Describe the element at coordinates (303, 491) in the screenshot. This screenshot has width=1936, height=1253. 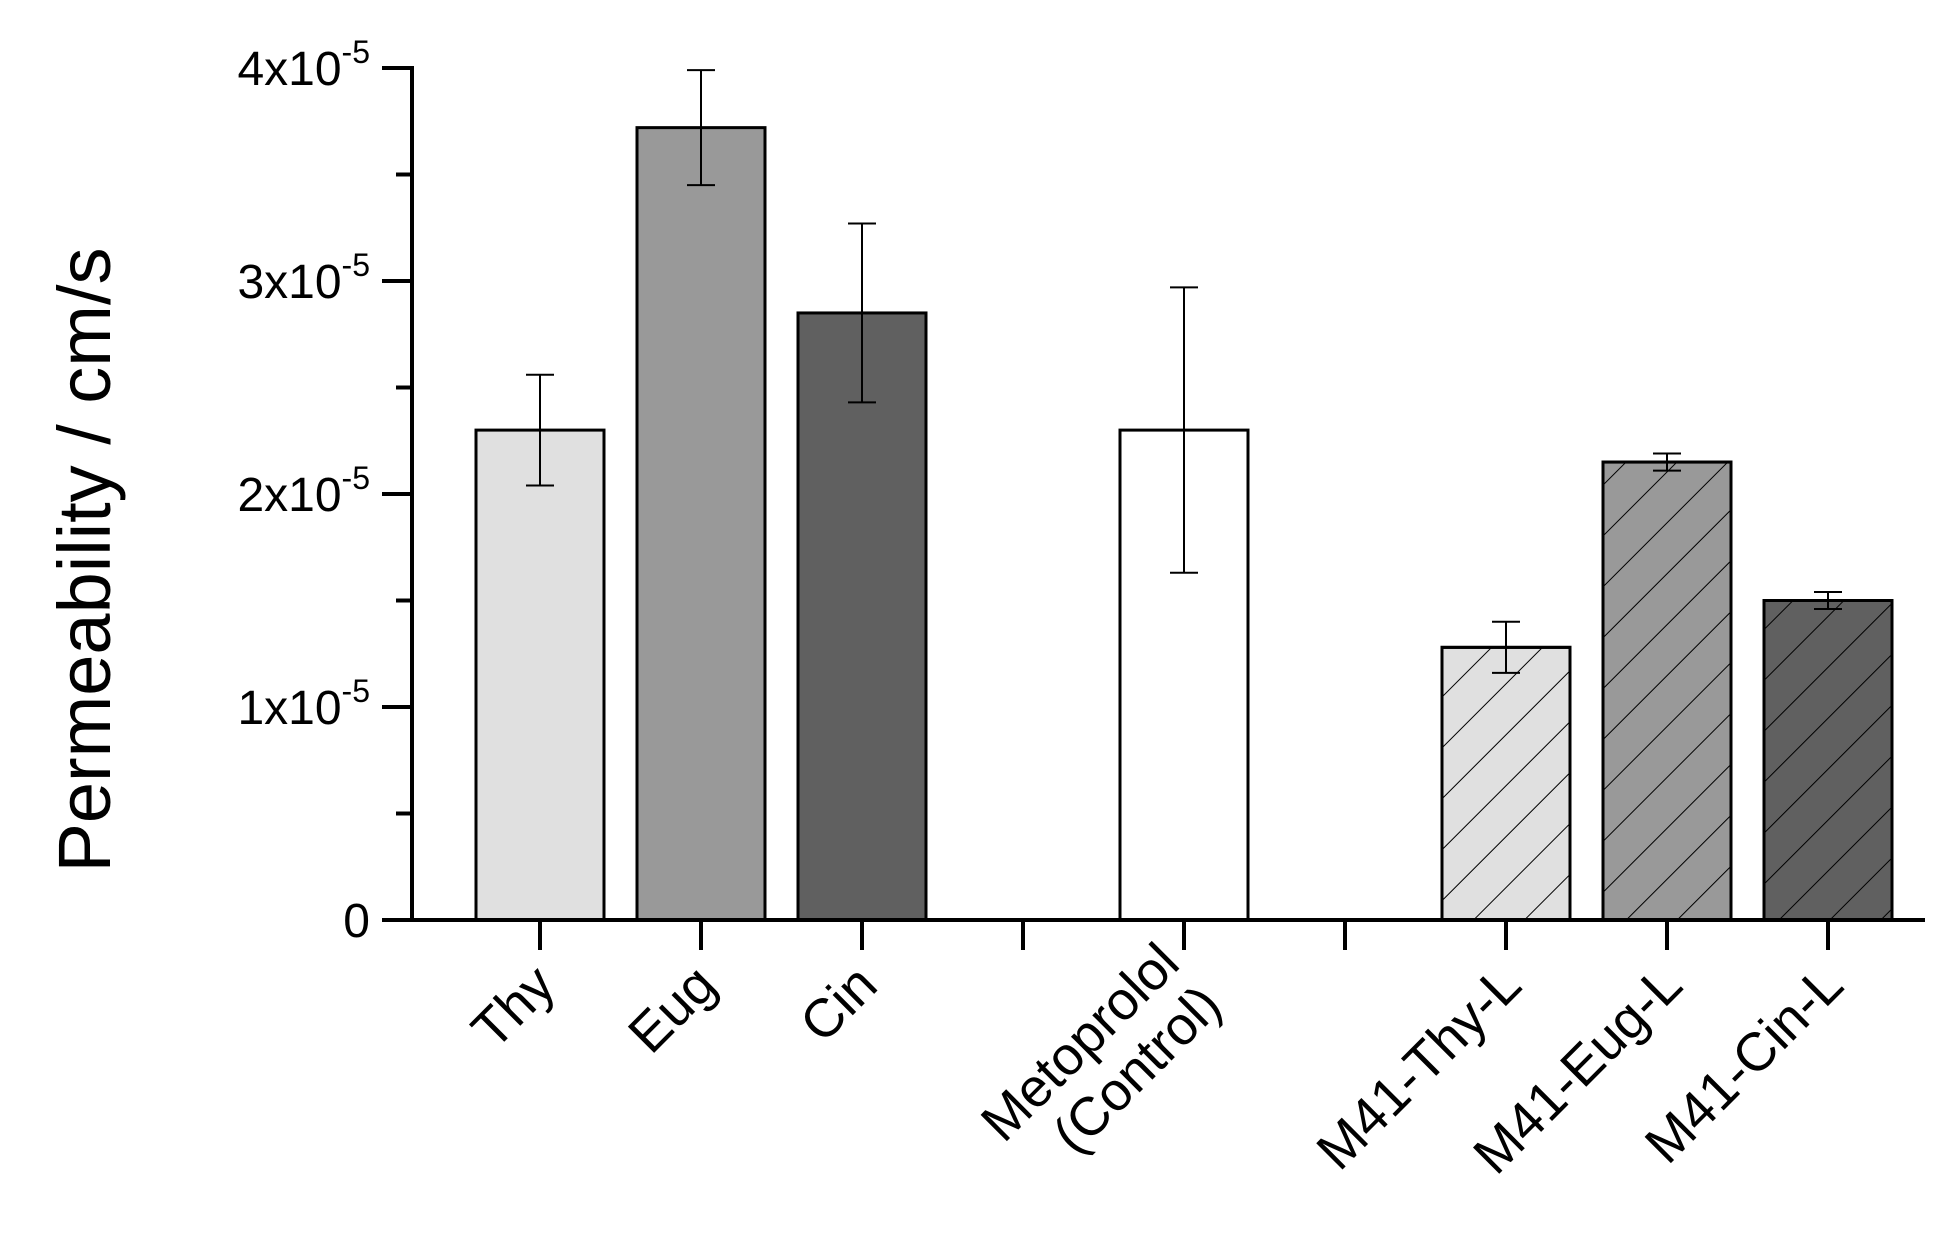
I see `y-tick-label-2: 2x10⁻⁵` at that location.